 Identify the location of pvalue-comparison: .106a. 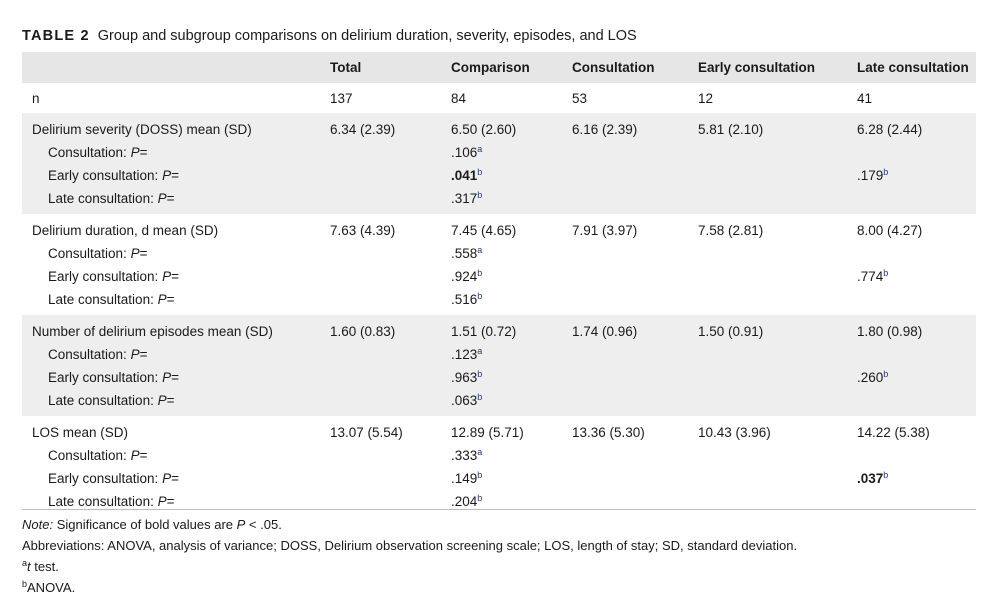
(511, 152).